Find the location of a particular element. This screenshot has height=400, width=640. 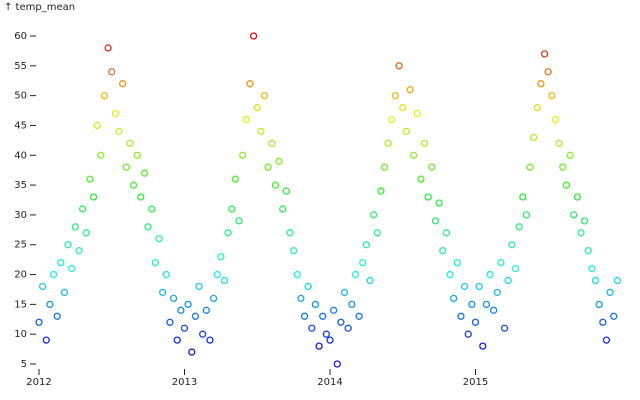

x-tick-label: 2012 is located at coordinates (38, 382).